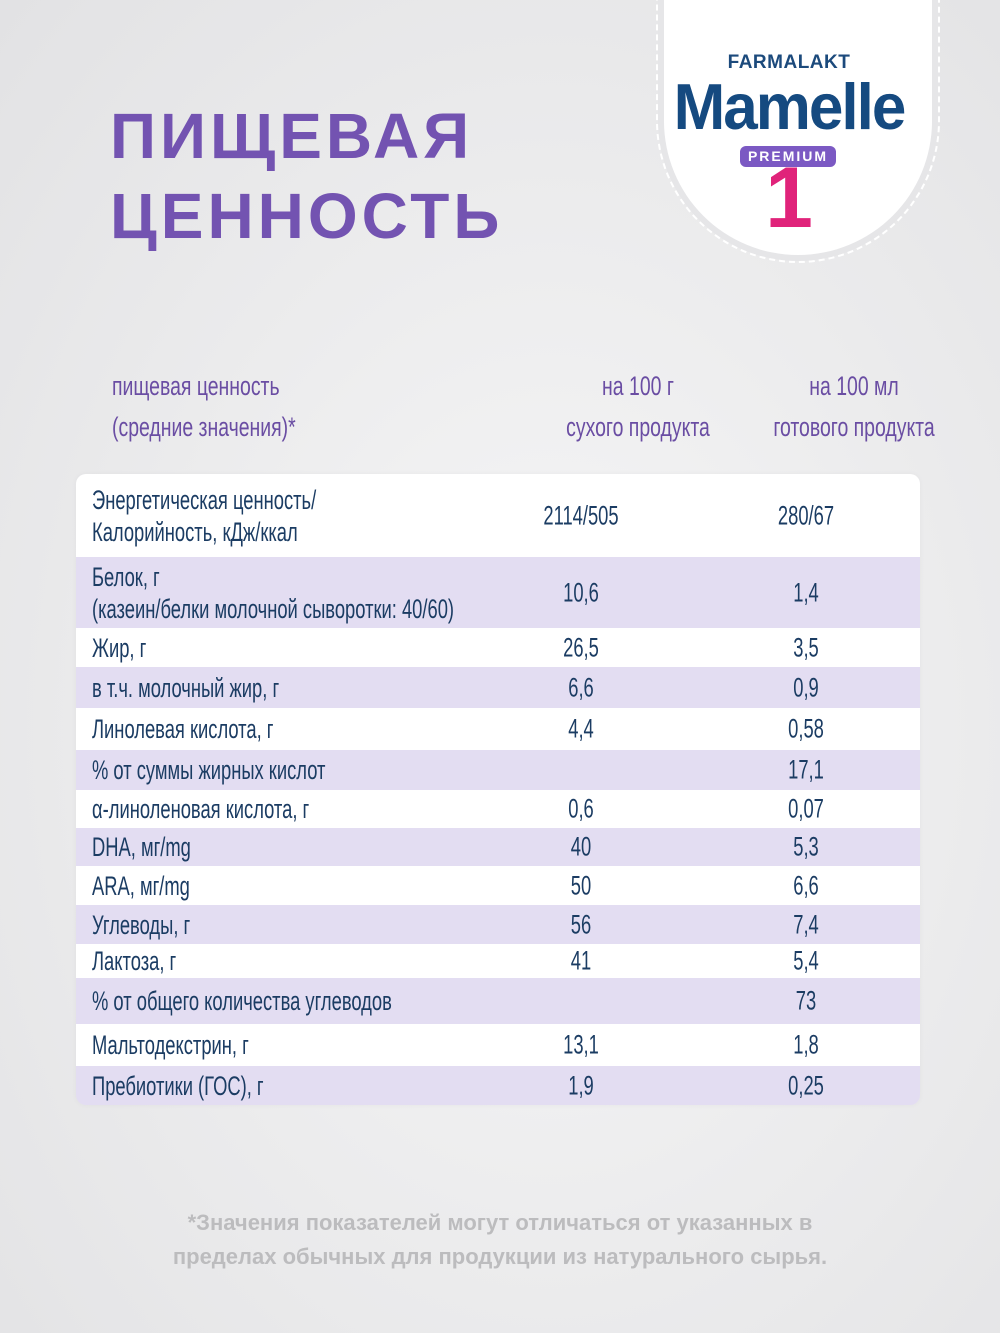 This screenshot has height=1333, width=1000. I want to click on page-title-line1: ПИЩЕВАЯ, so click(292, 136).